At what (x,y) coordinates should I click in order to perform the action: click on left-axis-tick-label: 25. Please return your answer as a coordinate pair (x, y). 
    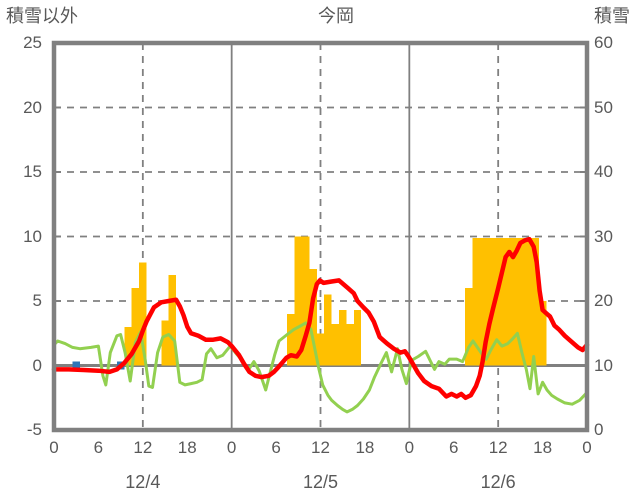
    Looking at the image, I should click on (32, 42).